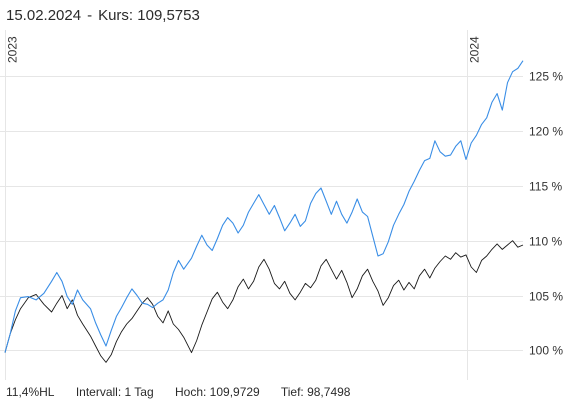 The width and height of the screenshot is (581, 405). Describe the element at coordinates (545, 242) in the screenshot. I see `y-tick-label: 110 %` at that location.